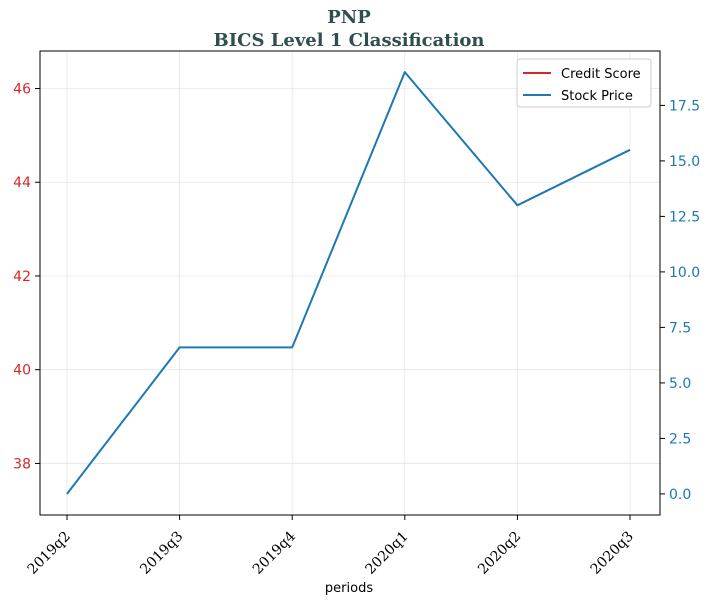  Describe the element at coordinates (22, 89) in the screenshot. I see `left-tick-label: 46` at that location.